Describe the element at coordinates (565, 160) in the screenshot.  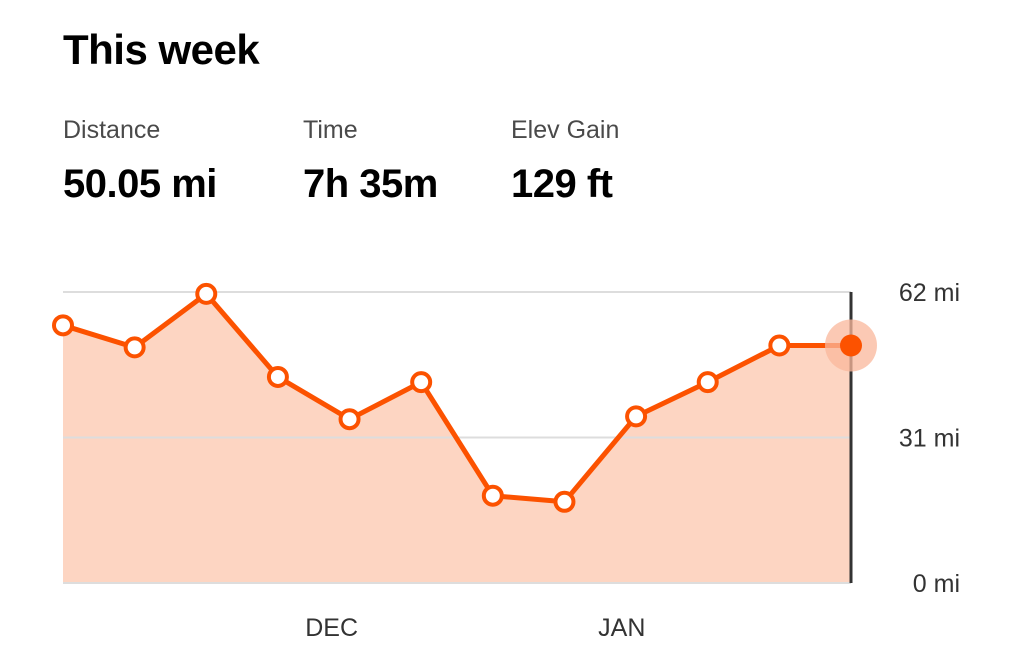
I see `stat-elev-gain: Elev Gain 129 ft` at that location.